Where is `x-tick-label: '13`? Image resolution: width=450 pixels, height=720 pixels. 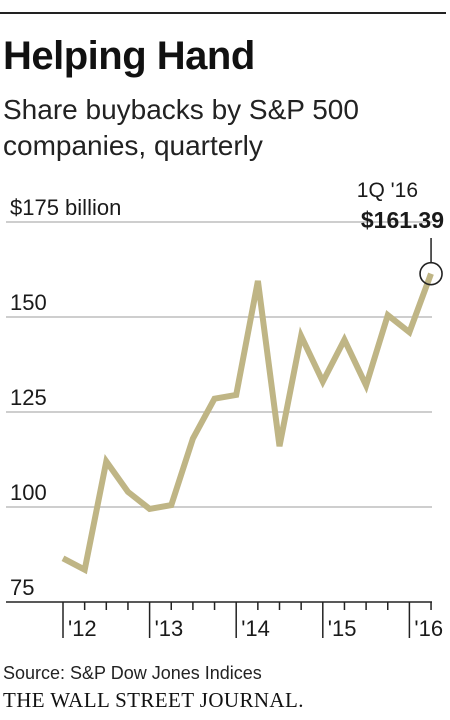
x-tick-label: '13 is located at coordinates (169, 628).